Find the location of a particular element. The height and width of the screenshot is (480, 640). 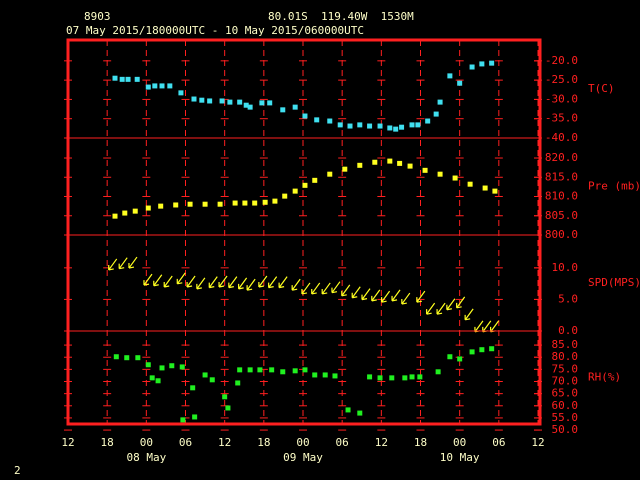

day-label: 09 May is located at coordinates (303, 457).